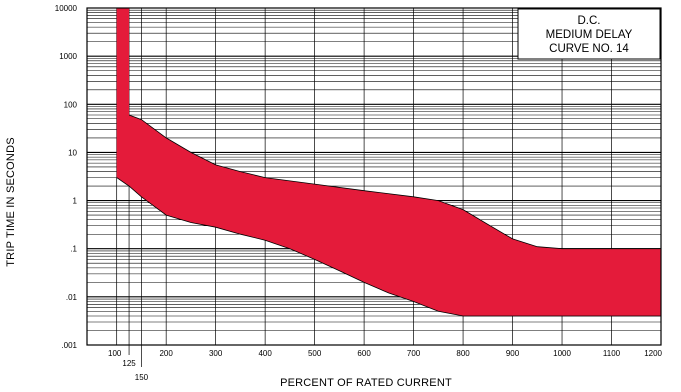 The height and width of the screenshot is (392, 681). Describe the element at coordinates (589, 21) in the screenshot. I see `title-line-1: D.C.` at that location.